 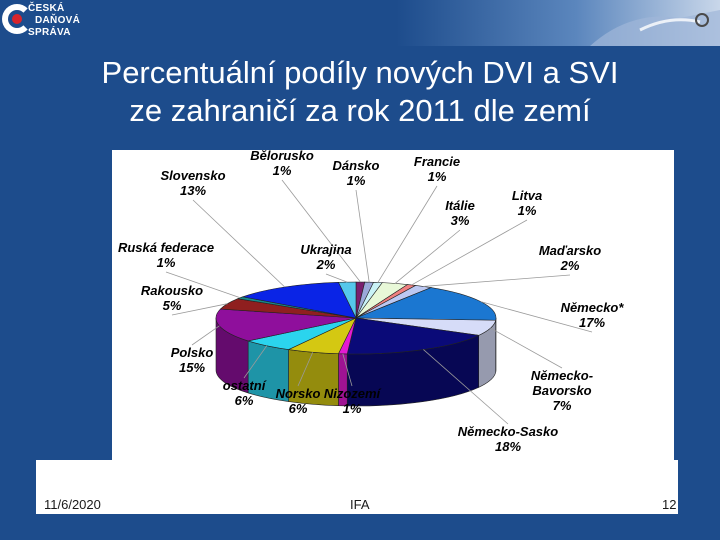 I want to click on slice-label-3: Itálie, so click(x=460, y=205).